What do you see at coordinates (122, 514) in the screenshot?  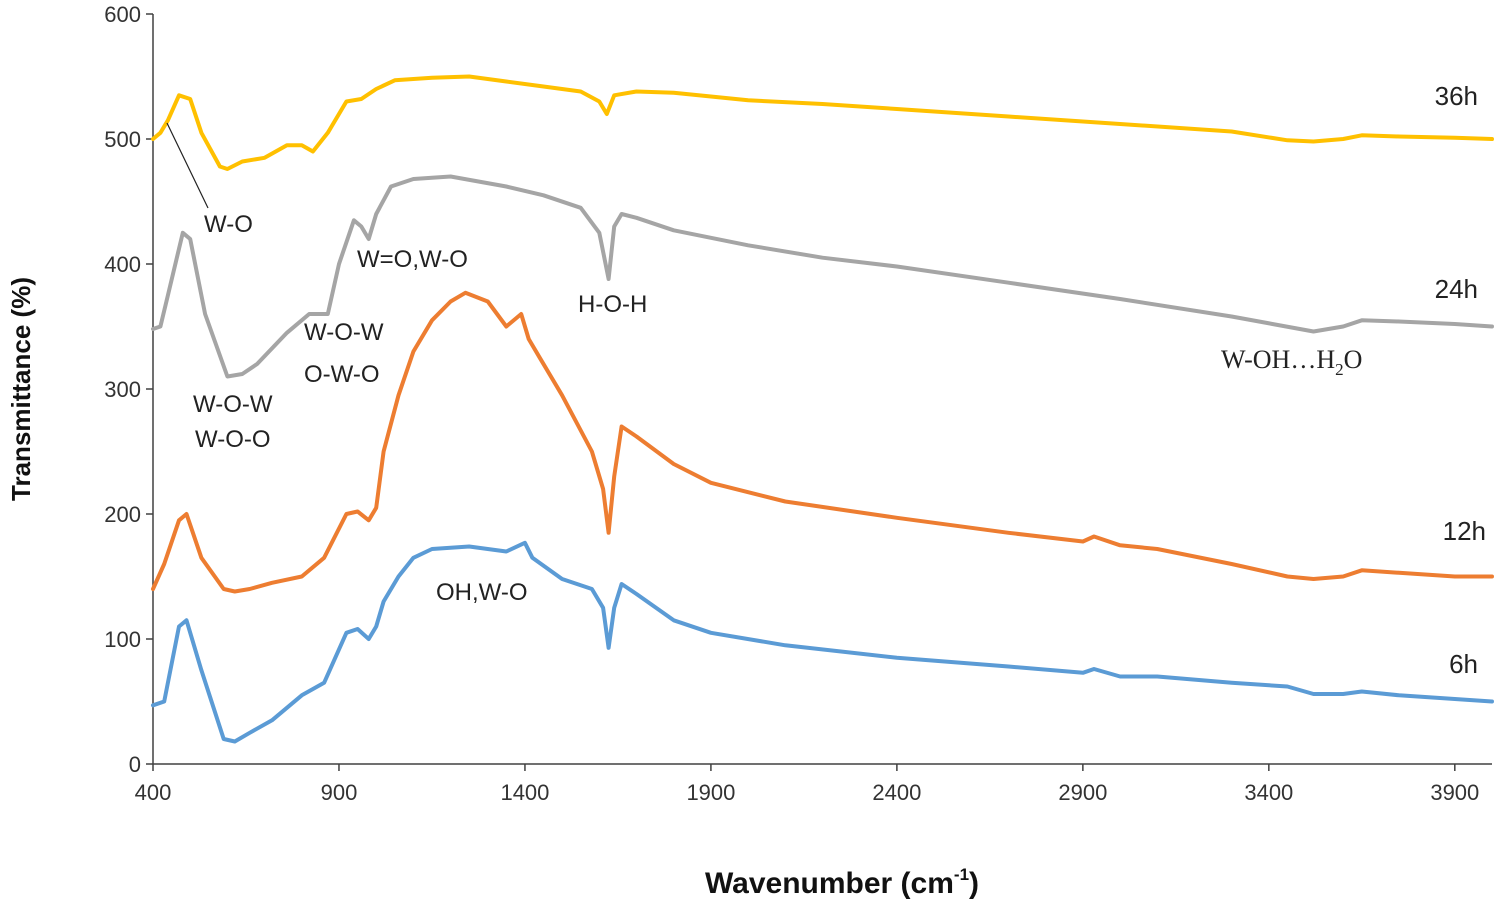 I see `y-tick-label: 200` at bounding box center [122, 514].